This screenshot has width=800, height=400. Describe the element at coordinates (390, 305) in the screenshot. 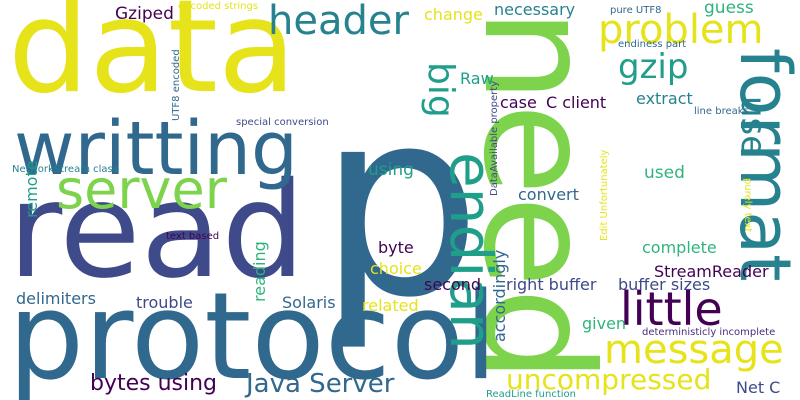

I see `word-related: related` at that location.